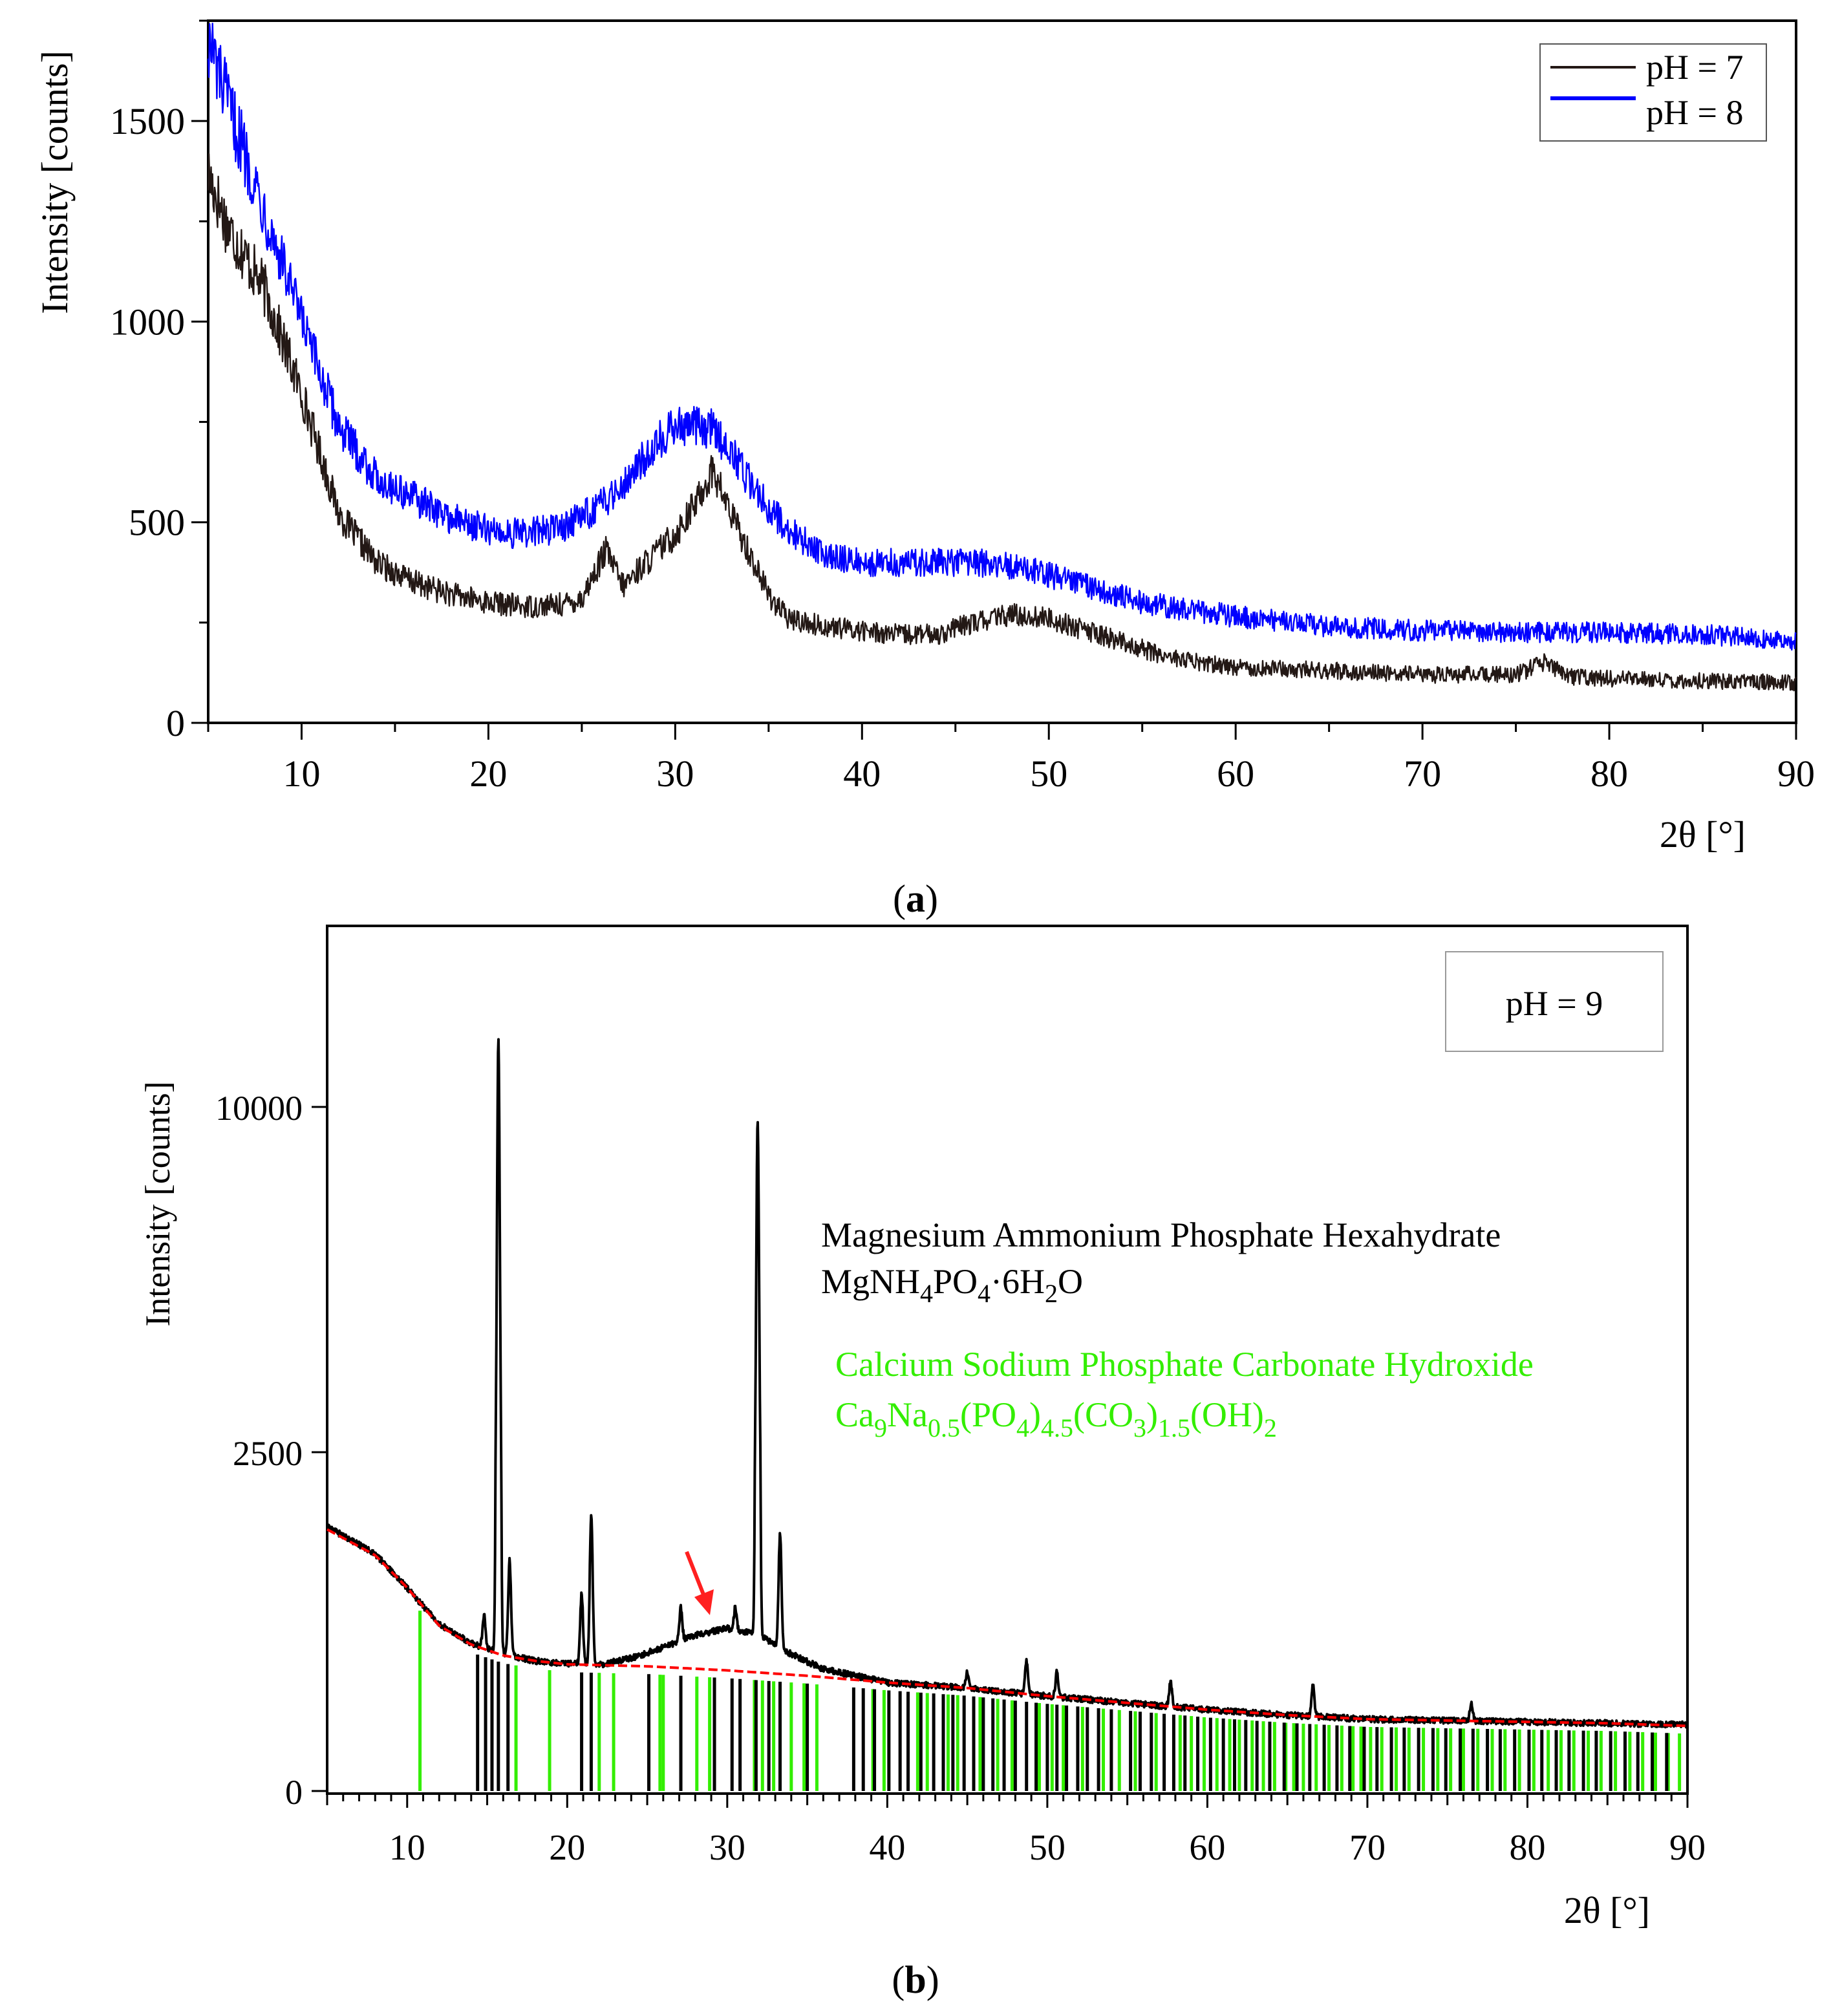 Image resolution: width=1831 pixels, height=2016 pixels. Describe the element at coordinates (1694, 67) in the screenshot. I see `legend-label-ph7: pH = 7` at that location.